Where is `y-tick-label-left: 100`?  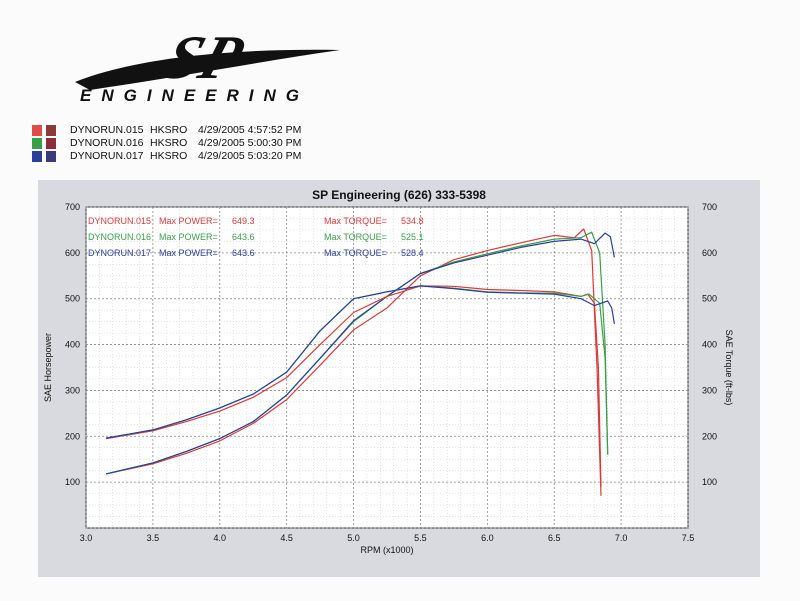 y-tick-label-left: 100 is located at coordinates (72, 482).